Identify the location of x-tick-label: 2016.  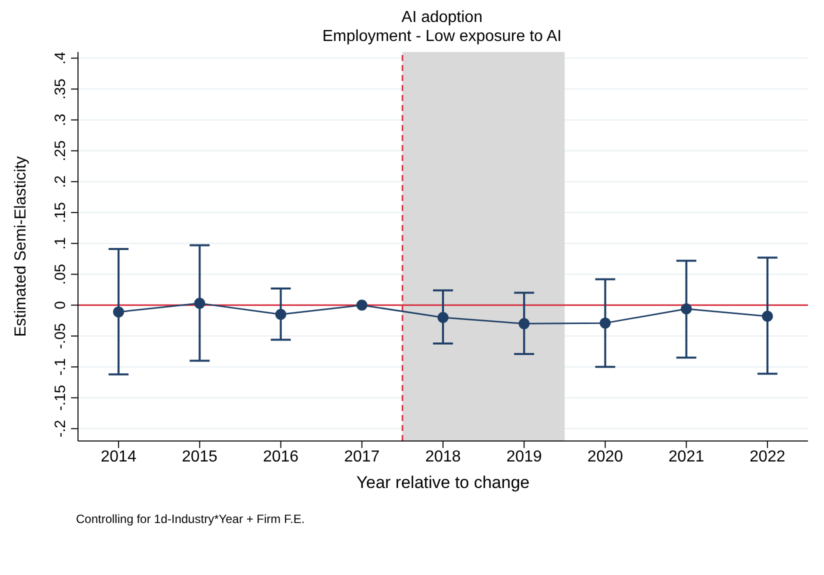
(280, 457).